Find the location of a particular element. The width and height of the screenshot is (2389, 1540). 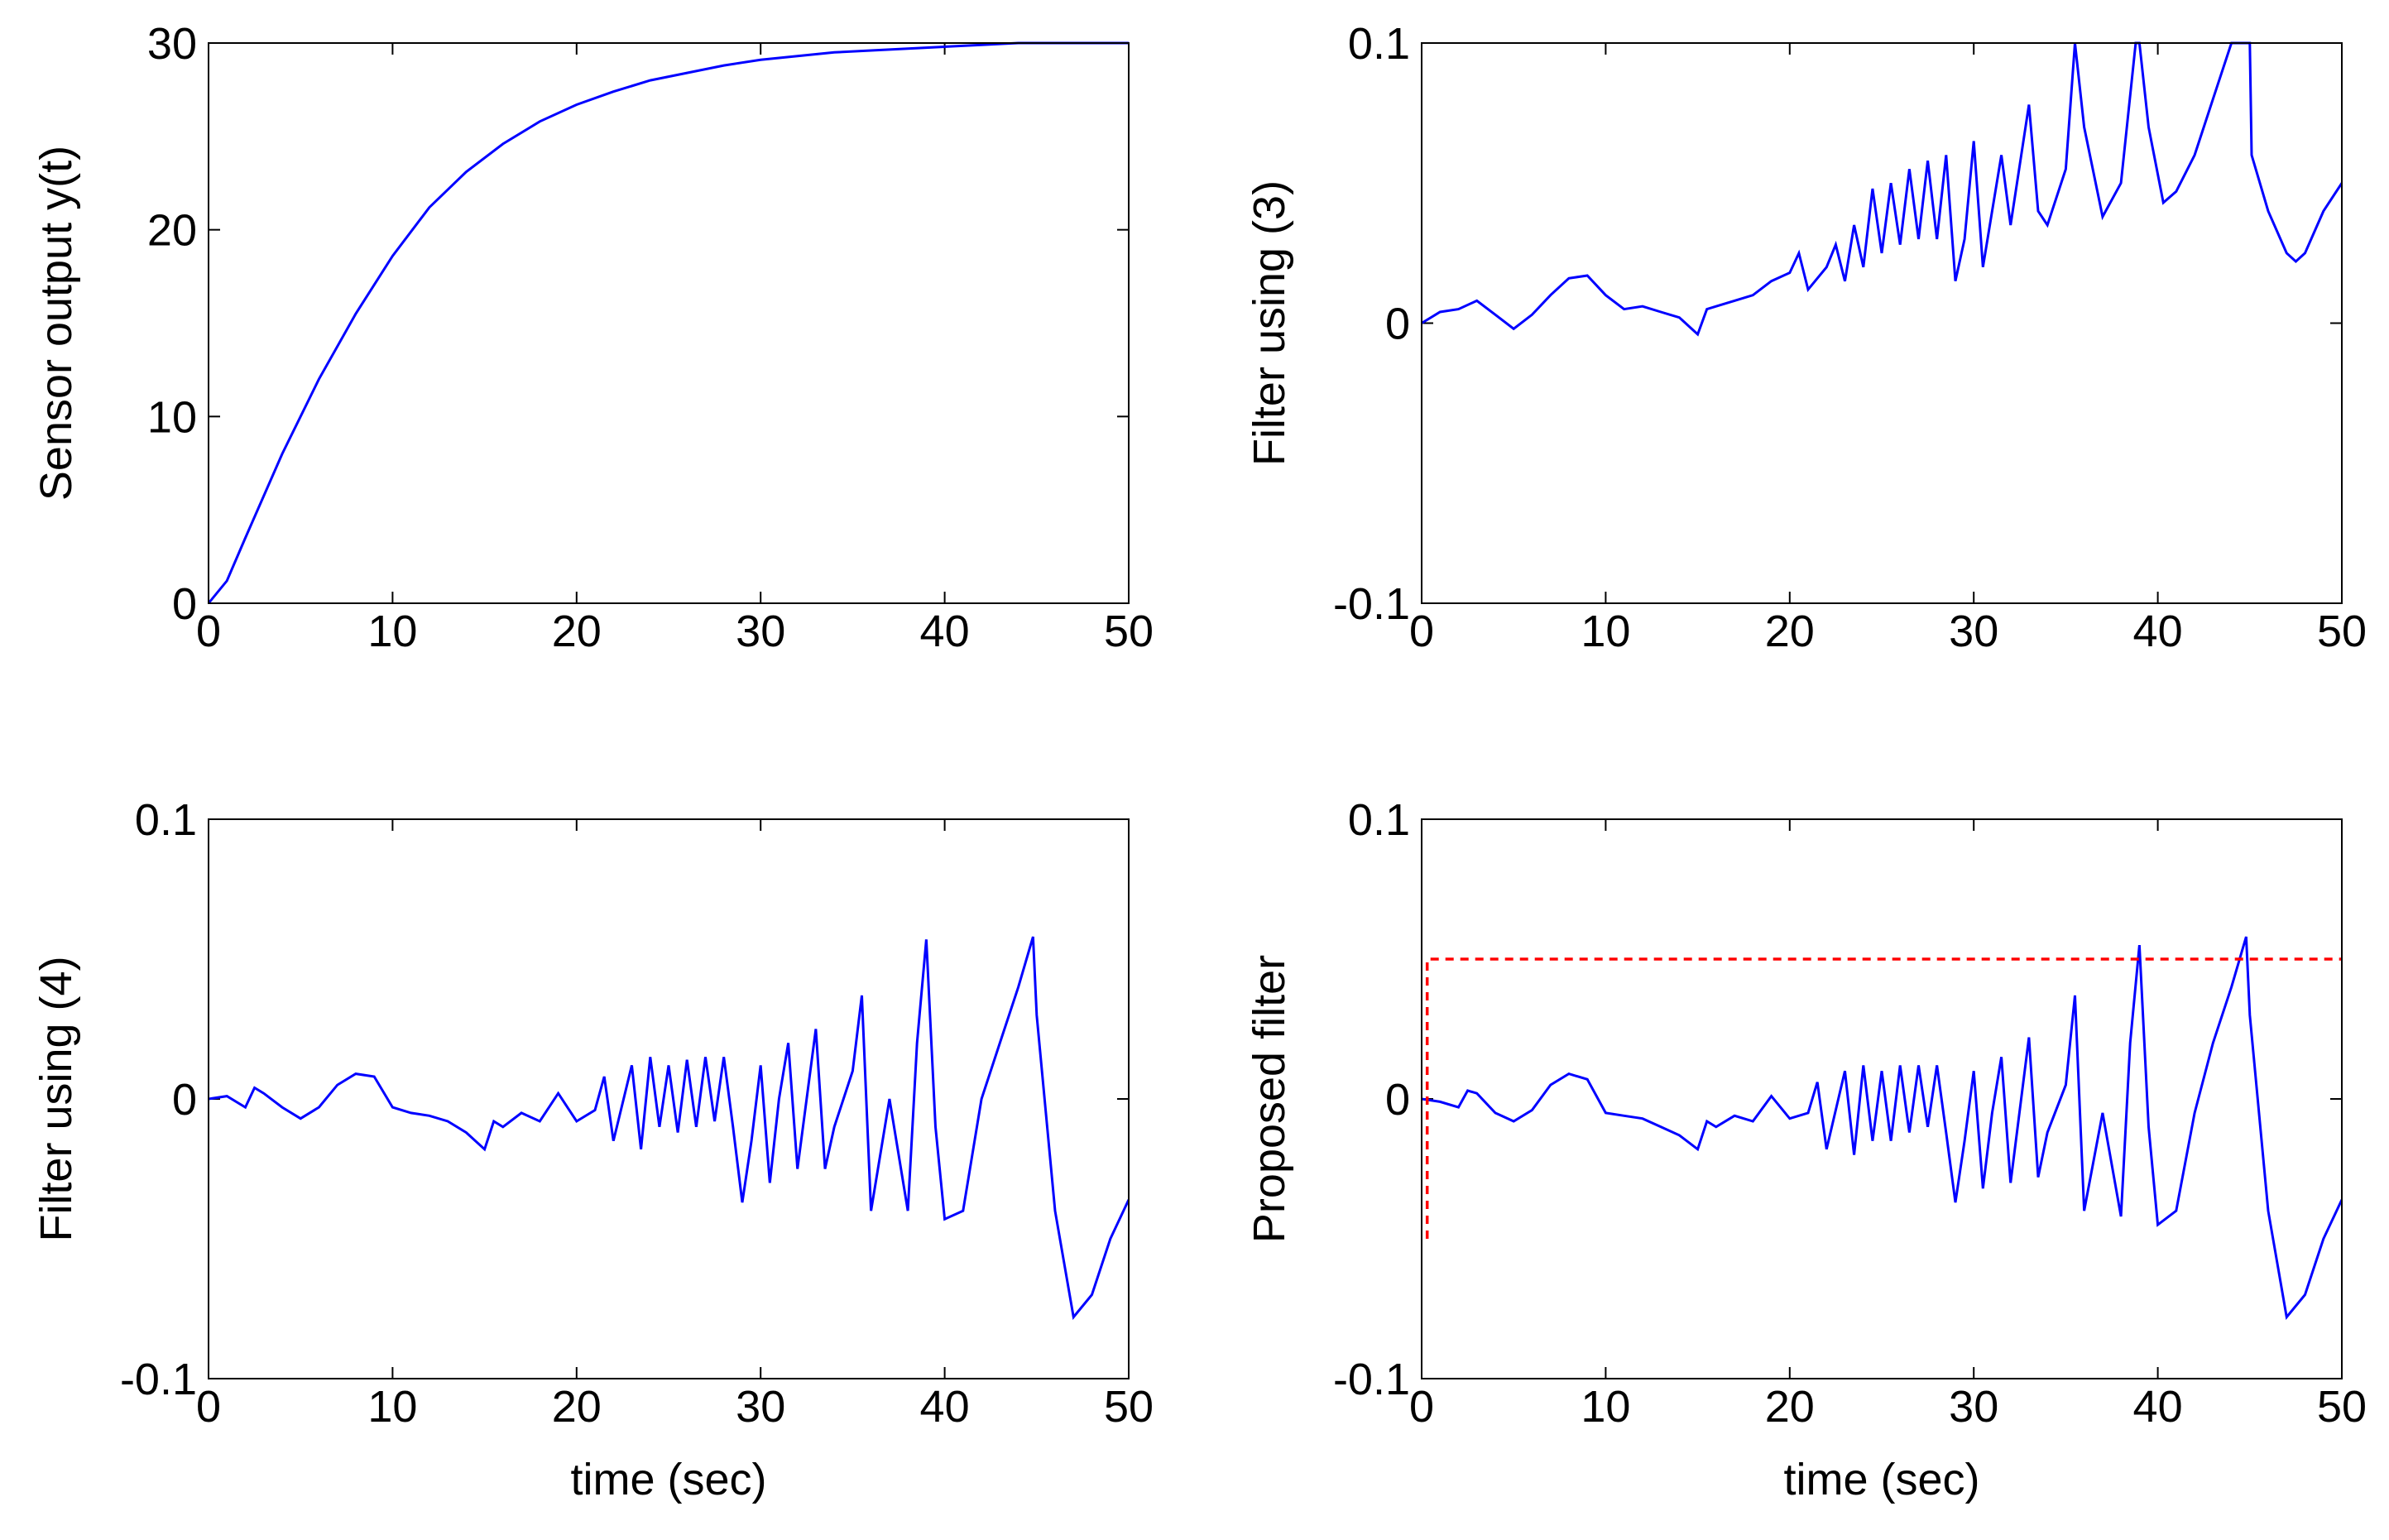

y-axis-label: Filter using (4) is located at coordinates (56, 1098).